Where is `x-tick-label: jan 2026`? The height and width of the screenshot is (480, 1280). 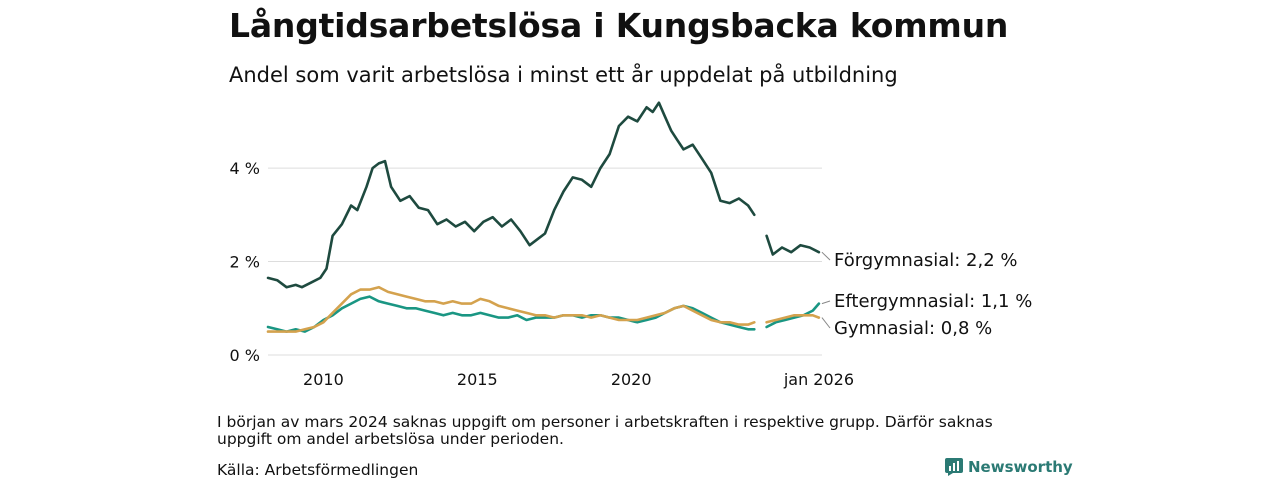 x-tick-label: jan 2026 is located at coordinates (818, 379).